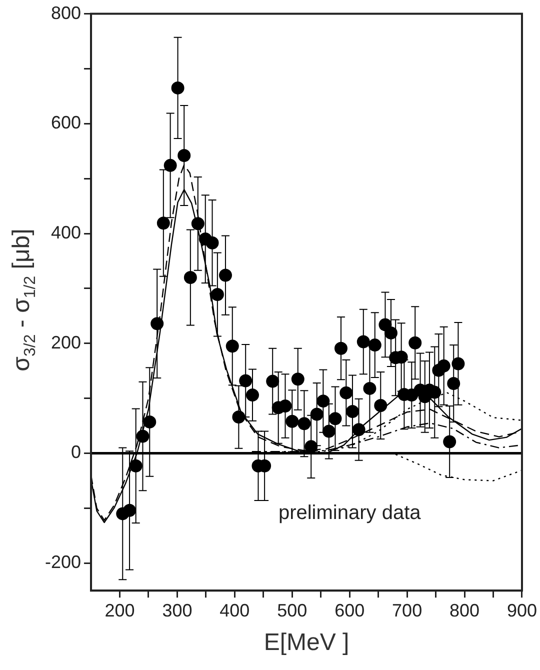 The image size is (540, 670). Describe the element at coordinates (177, 610) in the screenshot. I see `x-tick-label: 300` at that location.